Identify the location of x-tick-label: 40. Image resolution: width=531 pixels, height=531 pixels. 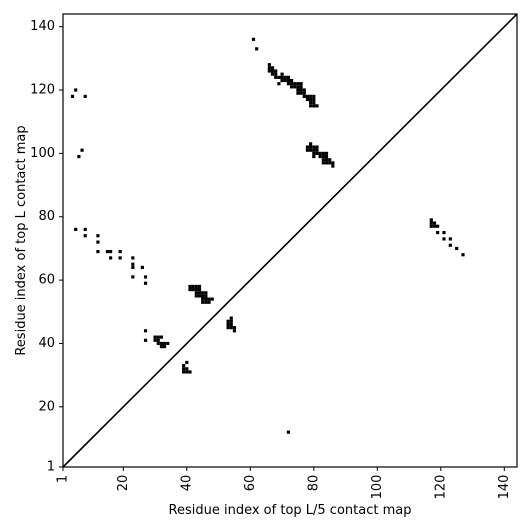
(186, 483).